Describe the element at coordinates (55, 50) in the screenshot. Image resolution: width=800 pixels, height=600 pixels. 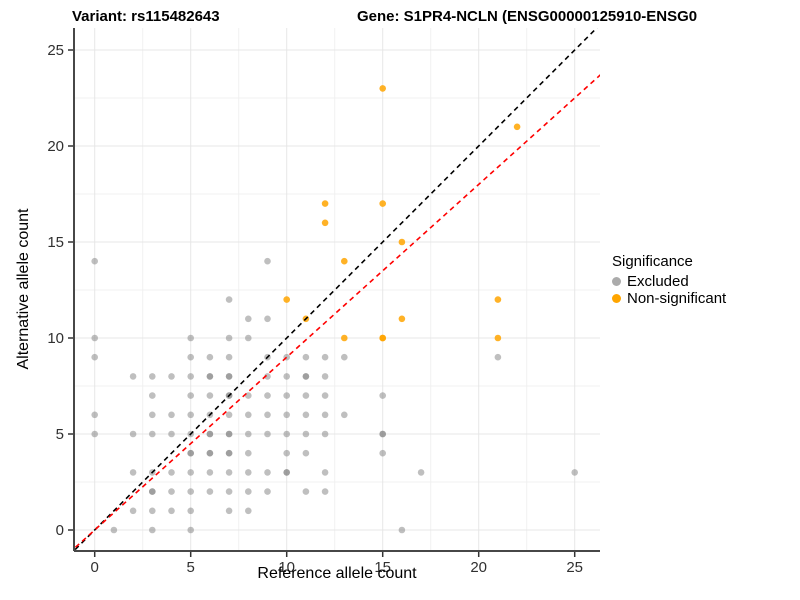
I see `y-tick-label: 25` at that location.